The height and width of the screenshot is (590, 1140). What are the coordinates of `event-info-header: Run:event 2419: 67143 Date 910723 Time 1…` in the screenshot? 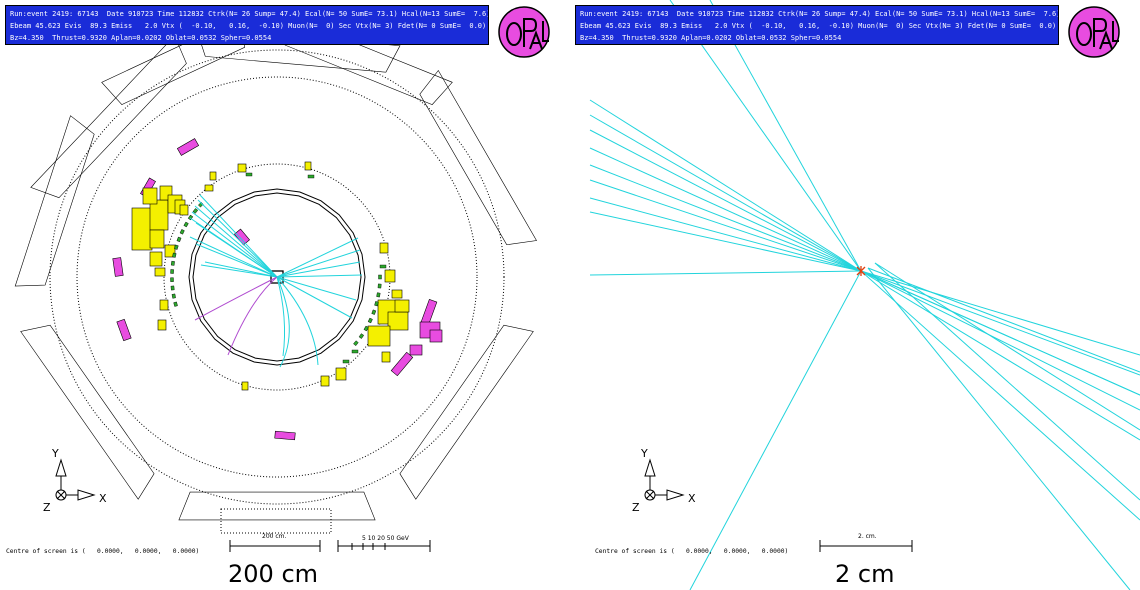 It's located at (247, 25).